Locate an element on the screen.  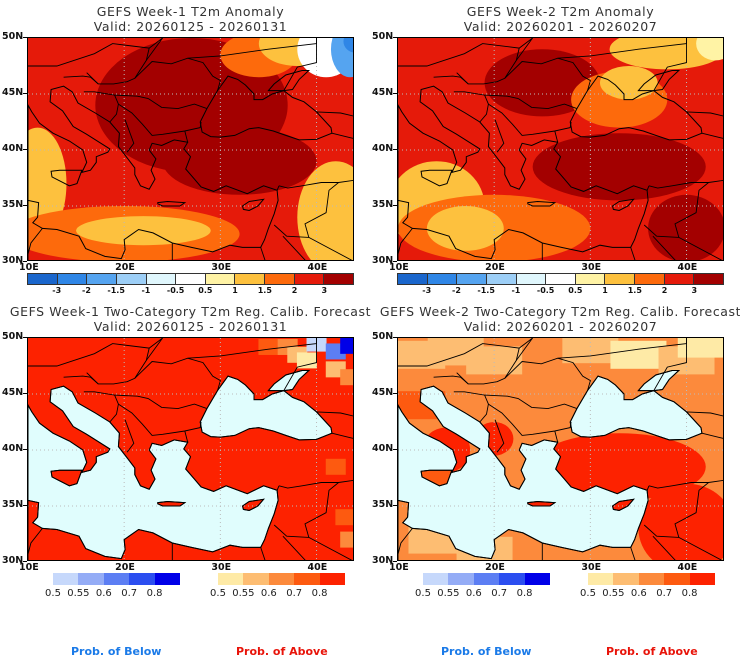
week1-anomaly-map is located at coordinates (190, 149).